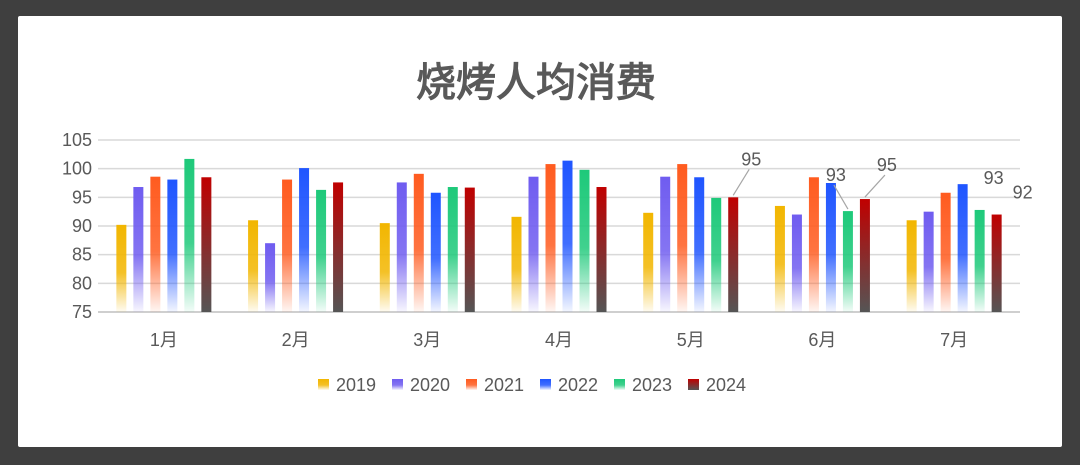 Image resolution: width=1080 pixels, height=465 pixels. I want to click on x-tick-label: 7月, so click(954, 340).